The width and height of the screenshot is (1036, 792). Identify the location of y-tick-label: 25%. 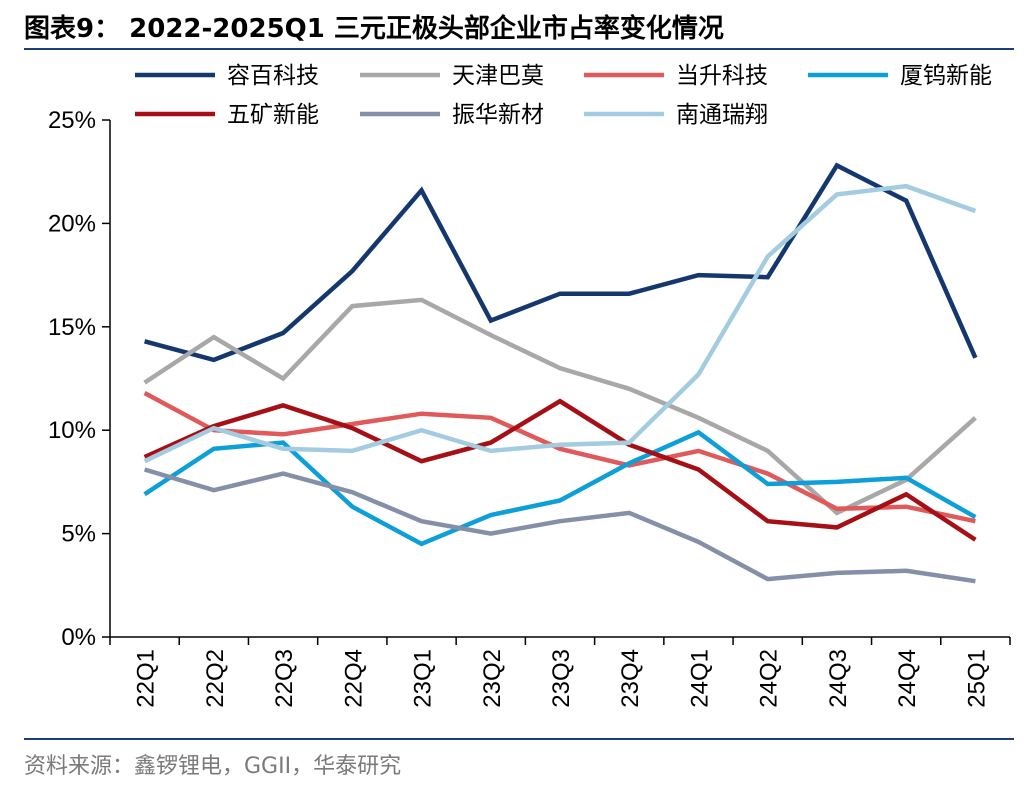
(72, 120).